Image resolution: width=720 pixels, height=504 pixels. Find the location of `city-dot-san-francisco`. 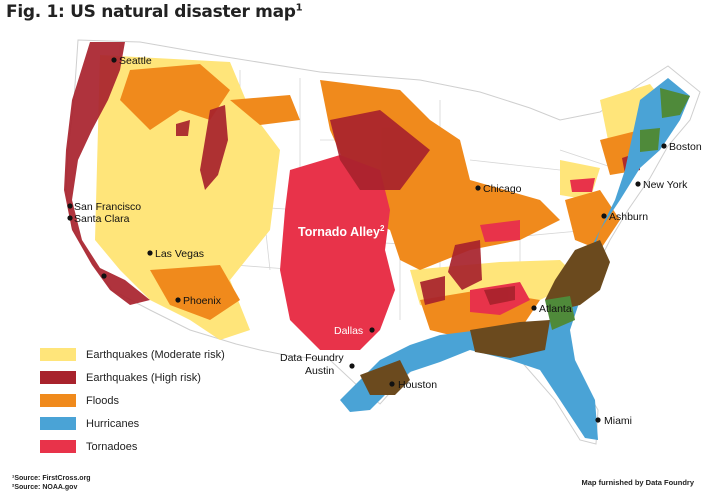

city-dot-san-francisco is located at coordinates (70, 206).